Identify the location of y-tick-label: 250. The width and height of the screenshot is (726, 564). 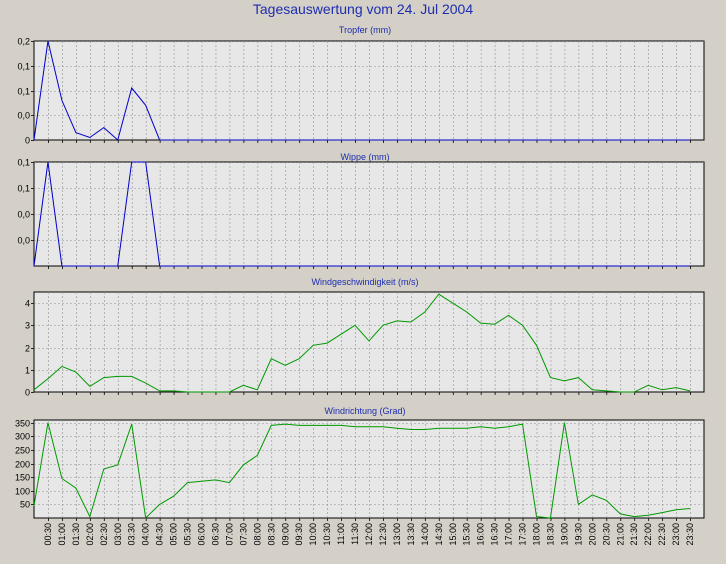
(22, 451).